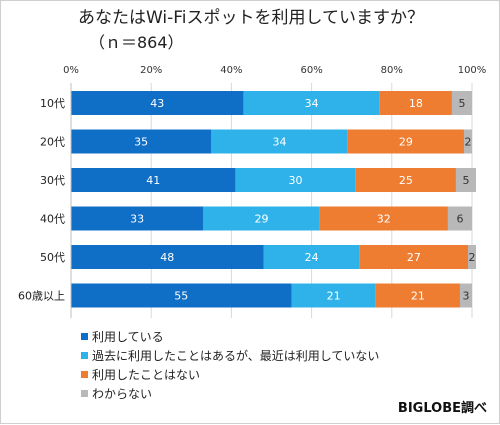  I want to click on data-label: 33, so click(137, 219).